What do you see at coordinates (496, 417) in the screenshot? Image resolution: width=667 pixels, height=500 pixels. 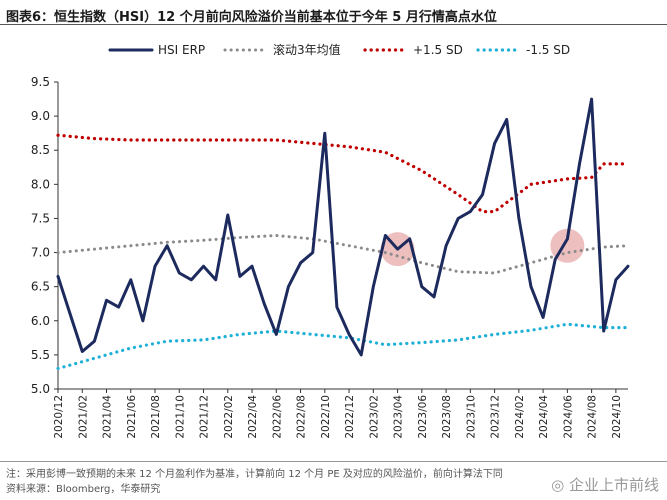 I see `x-tick-label: 2023/12` at bounding box center [496, 417].